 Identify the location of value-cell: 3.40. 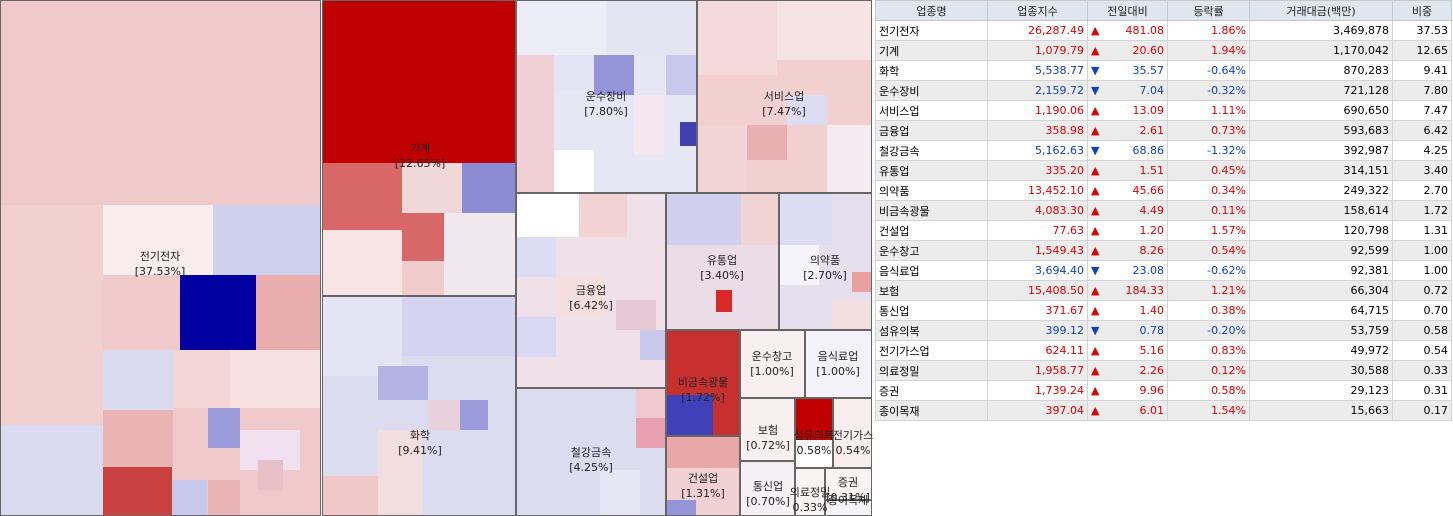
(1422, 170).